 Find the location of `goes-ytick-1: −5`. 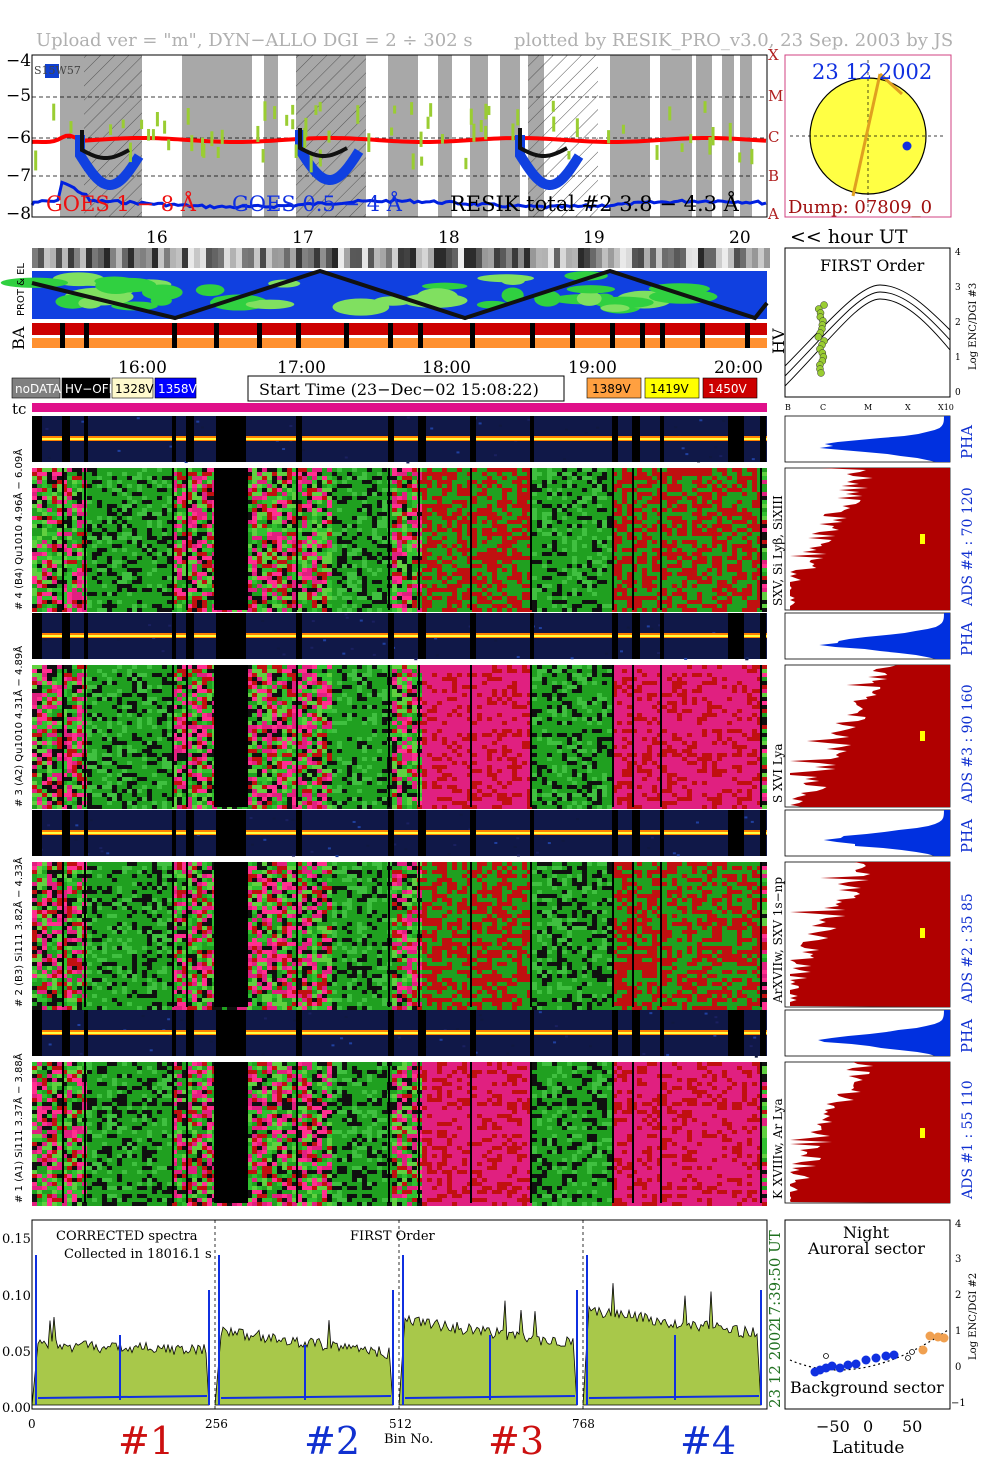

goes-ytick-1: −5 is located at coordinates (18, 96).